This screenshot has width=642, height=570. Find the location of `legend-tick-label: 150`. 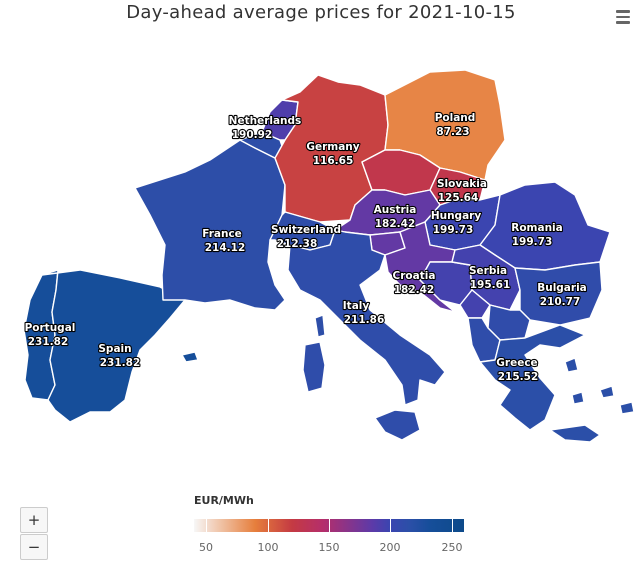

legend-tick-label: 150 is located at coordinates (329, 547).